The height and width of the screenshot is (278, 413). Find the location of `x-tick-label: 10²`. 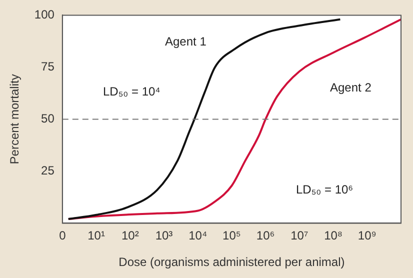

x-tick-label: 10² is located at coordinates (130, 235).